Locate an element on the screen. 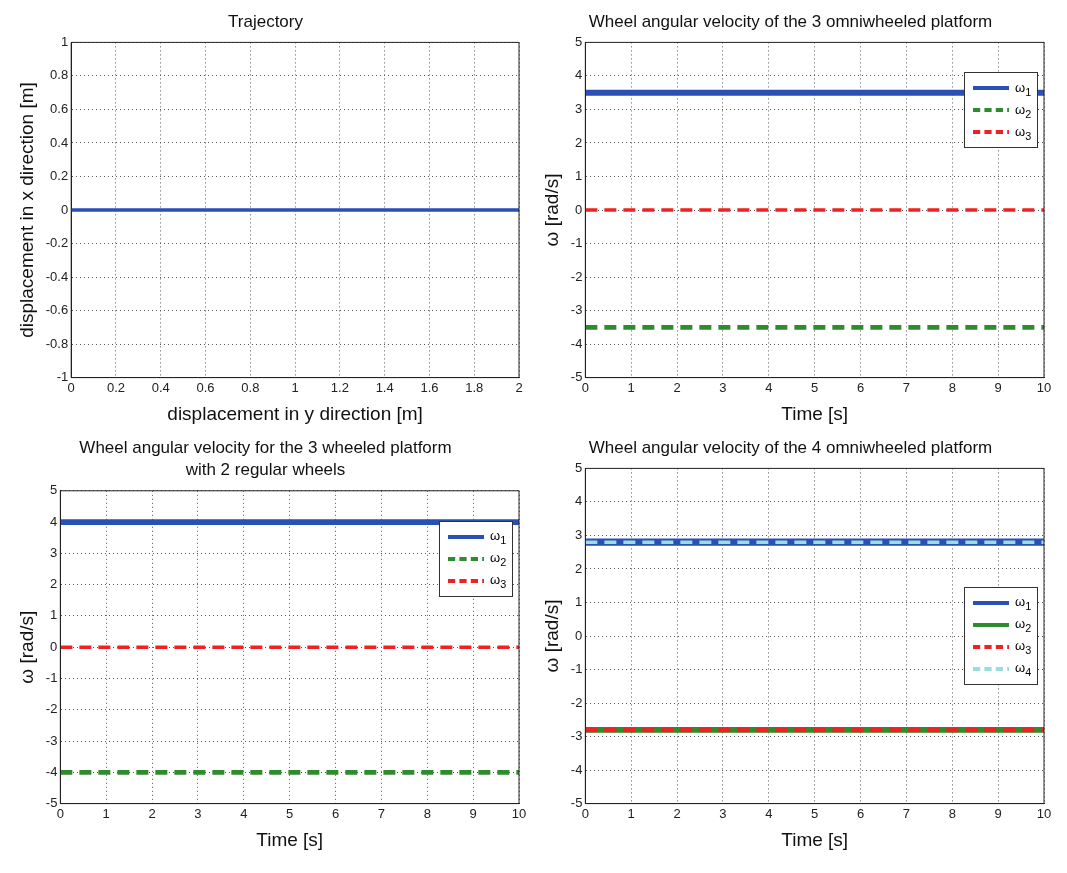  legend-label: ω$_{4}$ is located at coordinates (1023, 669).